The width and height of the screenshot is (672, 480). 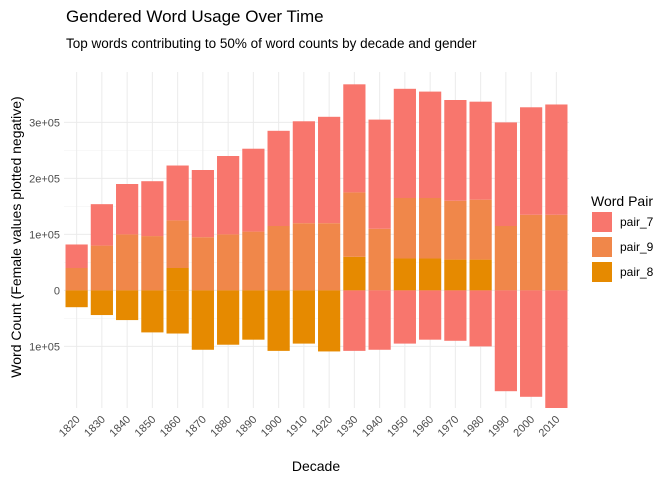 What do you see at coordinates (455, 275) in the screenshot?
I see `bar-pair-8-1970` at bounding box center [455, 275].